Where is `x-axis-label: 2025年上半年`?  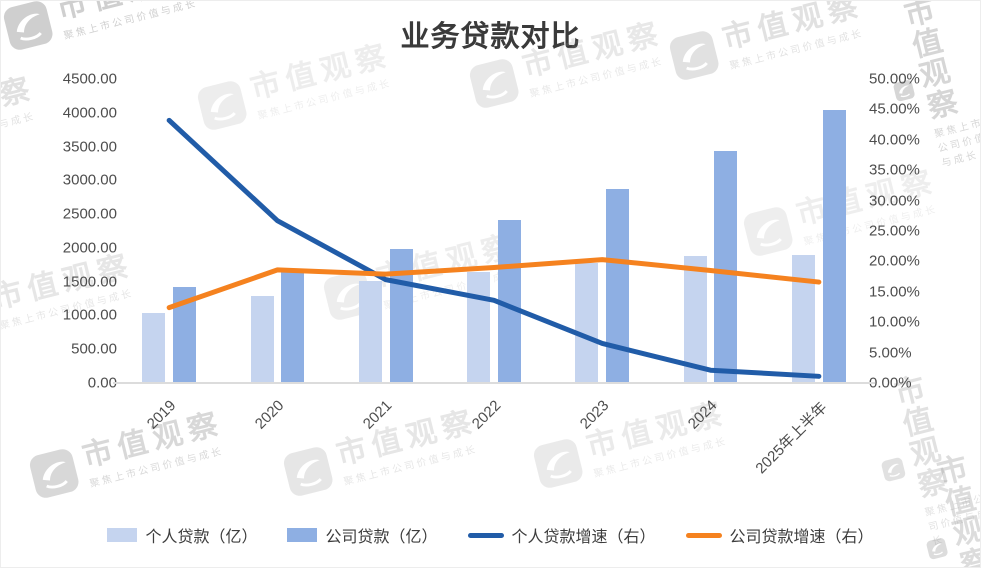
x-axis-label: 2025年上半年 is located at coordinates (791, 438).